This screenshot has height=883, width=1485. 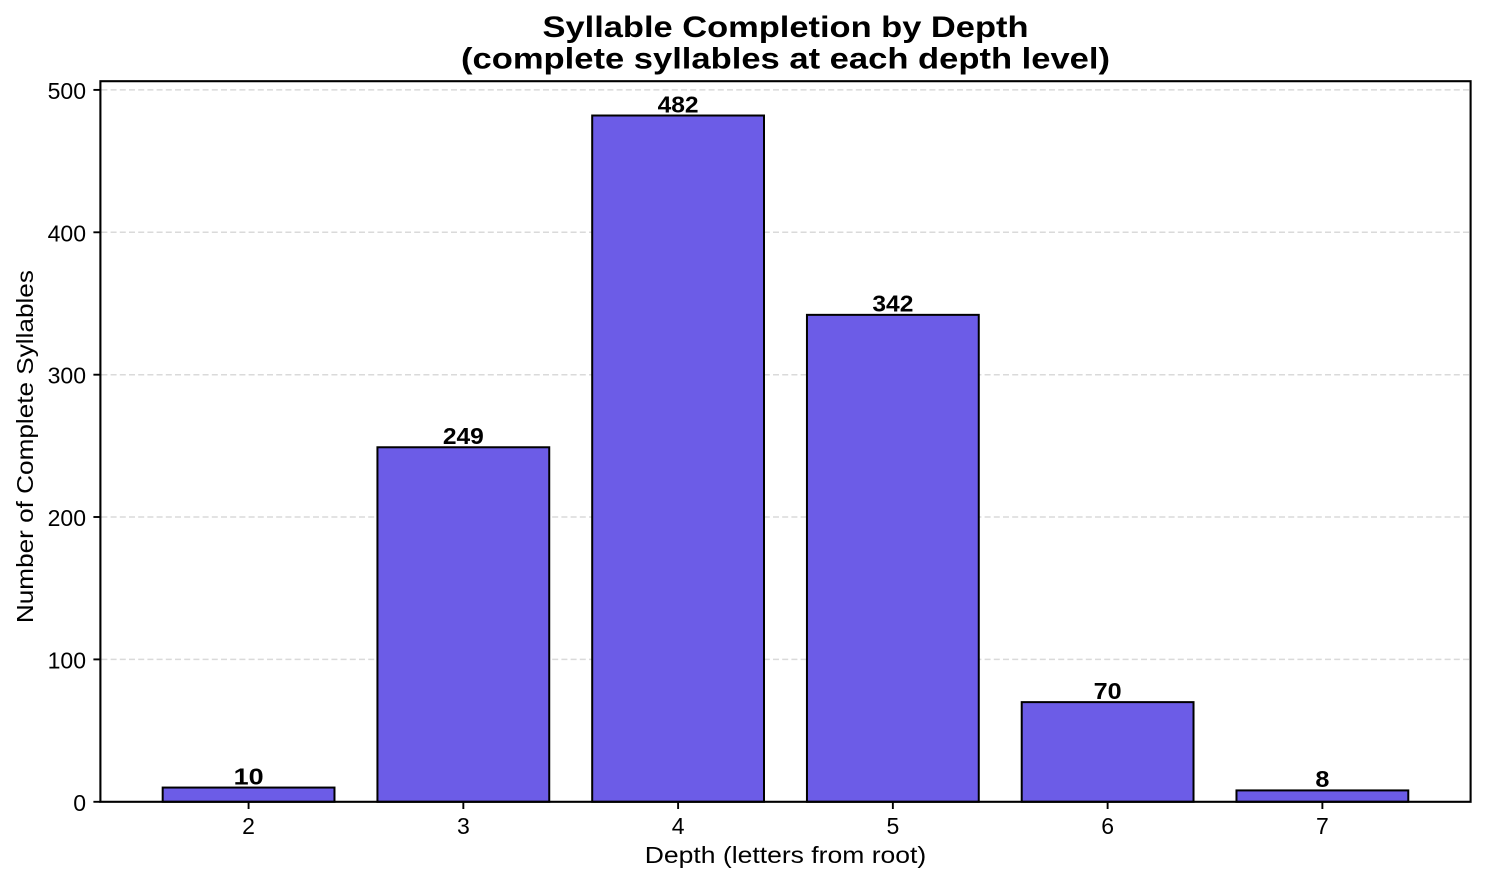 I want to click on svg-text: 200, so click(x=67, y=518).